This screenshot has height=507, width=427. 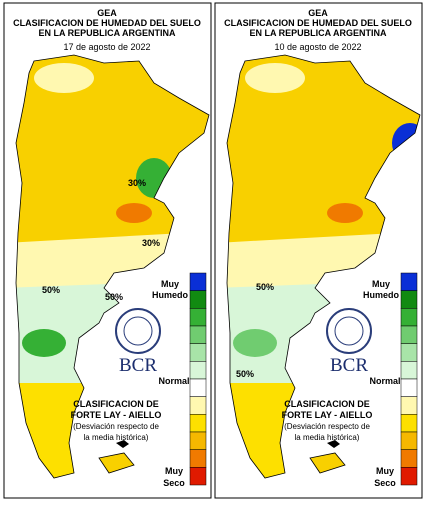 What do you see at coordinates (317, 47) in the screenshot?
I see `date: 10 de agosto de 2022` at bounding box center [317, 47].